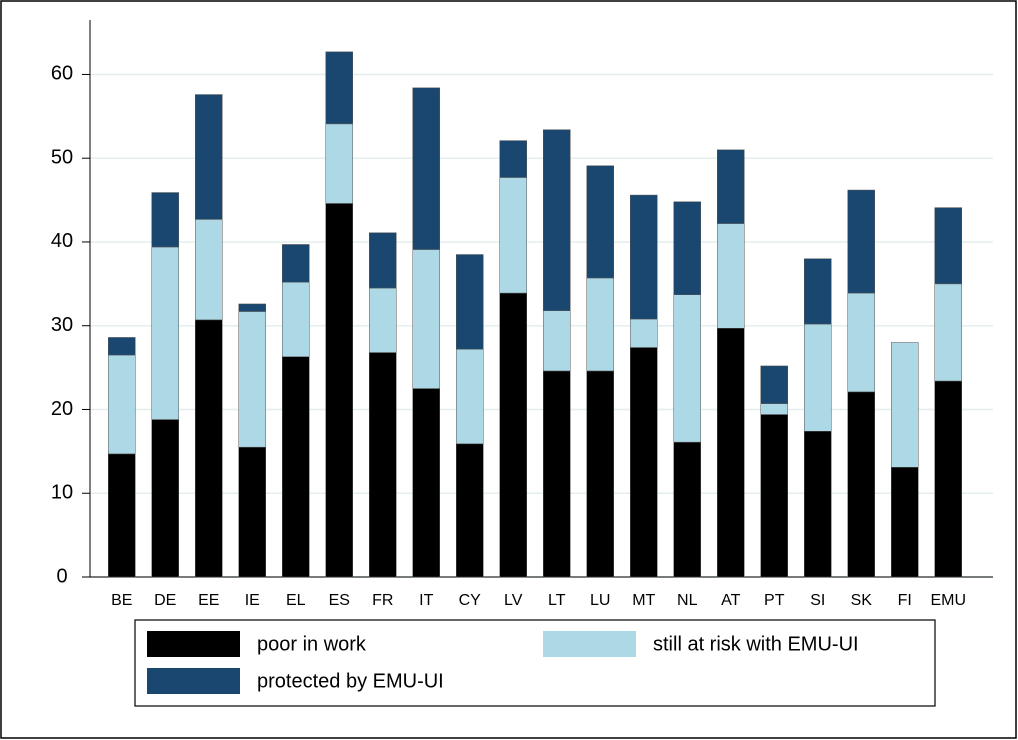  What do you see at coordinates (948, 600) in the screenshot?
I see `x-tick-label: EMU` at bounding box center [948, 600].